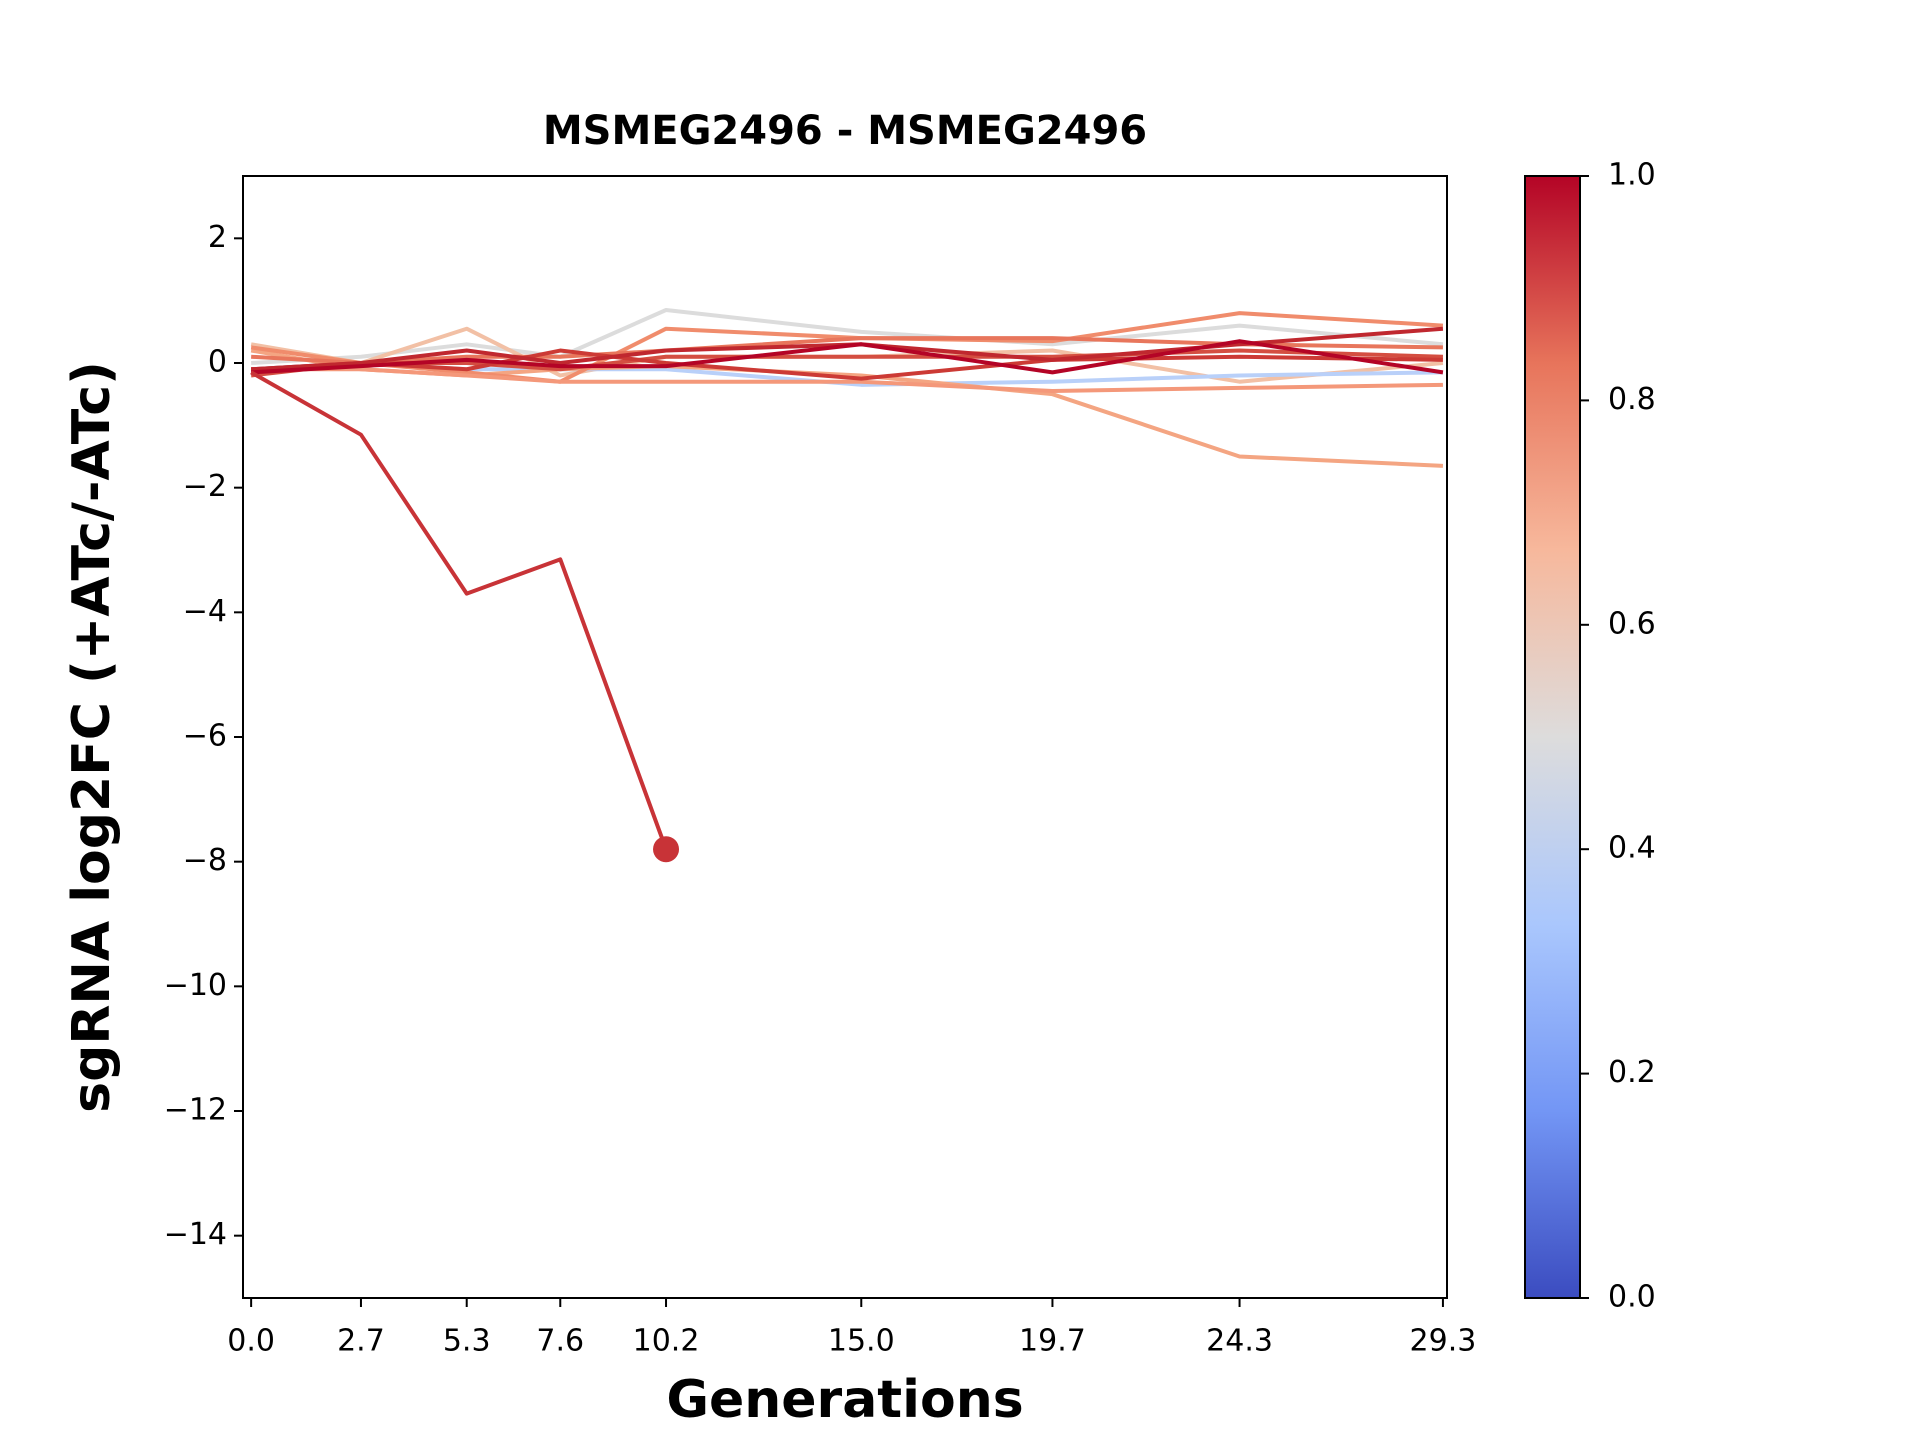  I want to click on chart-title: MSMEG2496 - MSMEG2496, so click(845, 131).